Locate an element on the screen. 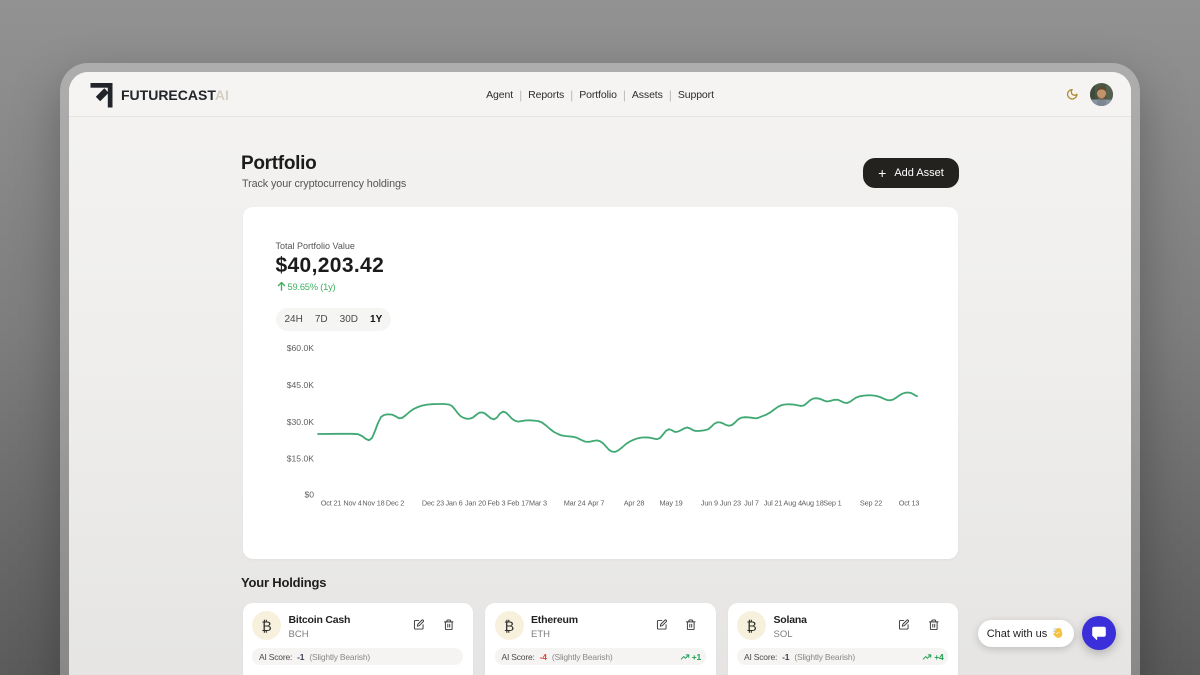 The width and height of the screenshot is (1200, 675). svg-text: Mar 24 is located at coordinates (574, 503).